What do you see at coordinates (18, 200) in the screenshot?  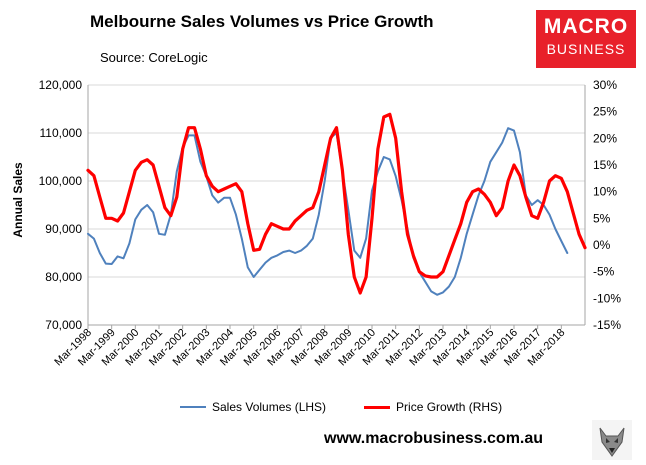 I see `y-axis-label: Annual Sales` at bounding box center [18, 200].